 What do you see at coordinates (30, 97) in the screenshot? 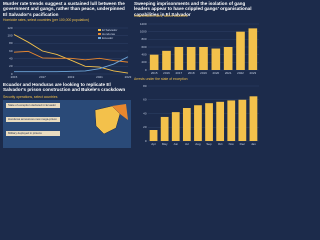
I see `map-title: Security operations, select countries` at bounding box center [30, 97].